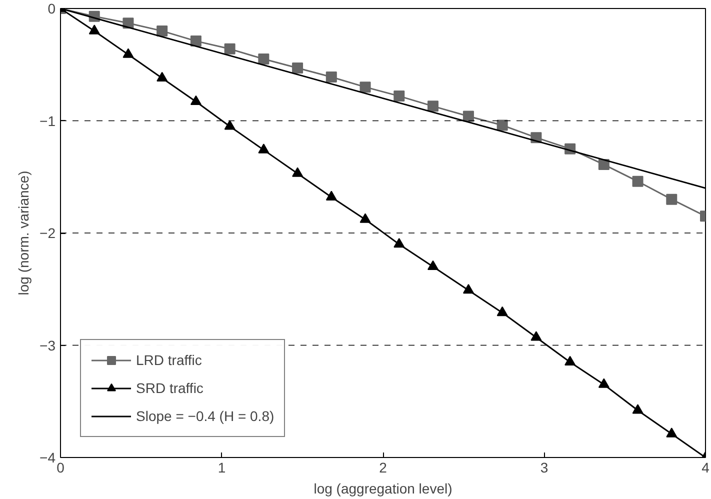 Image resolution: width=711 pixels, height=499 pixels. What do you see at coordinates (544, 468) in the screenshot?
I see `x-tick-label: 3` at bounding box center [544, 468].